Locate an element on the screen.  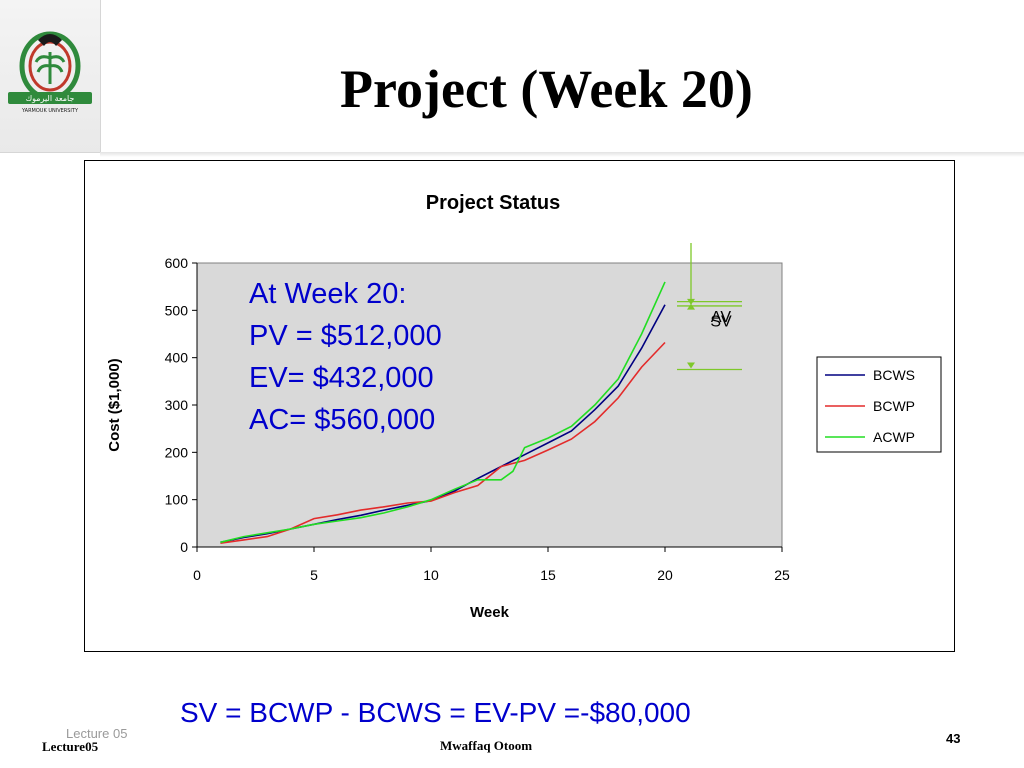
av-arrow-down is located at coordinates (691, 301).